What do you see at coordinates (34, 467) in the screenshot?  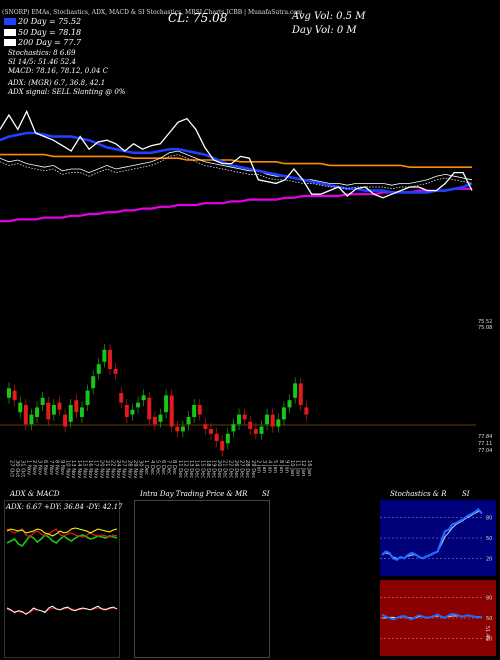 I see `date-label: 2 Nov` at bounding box center [34, 467].